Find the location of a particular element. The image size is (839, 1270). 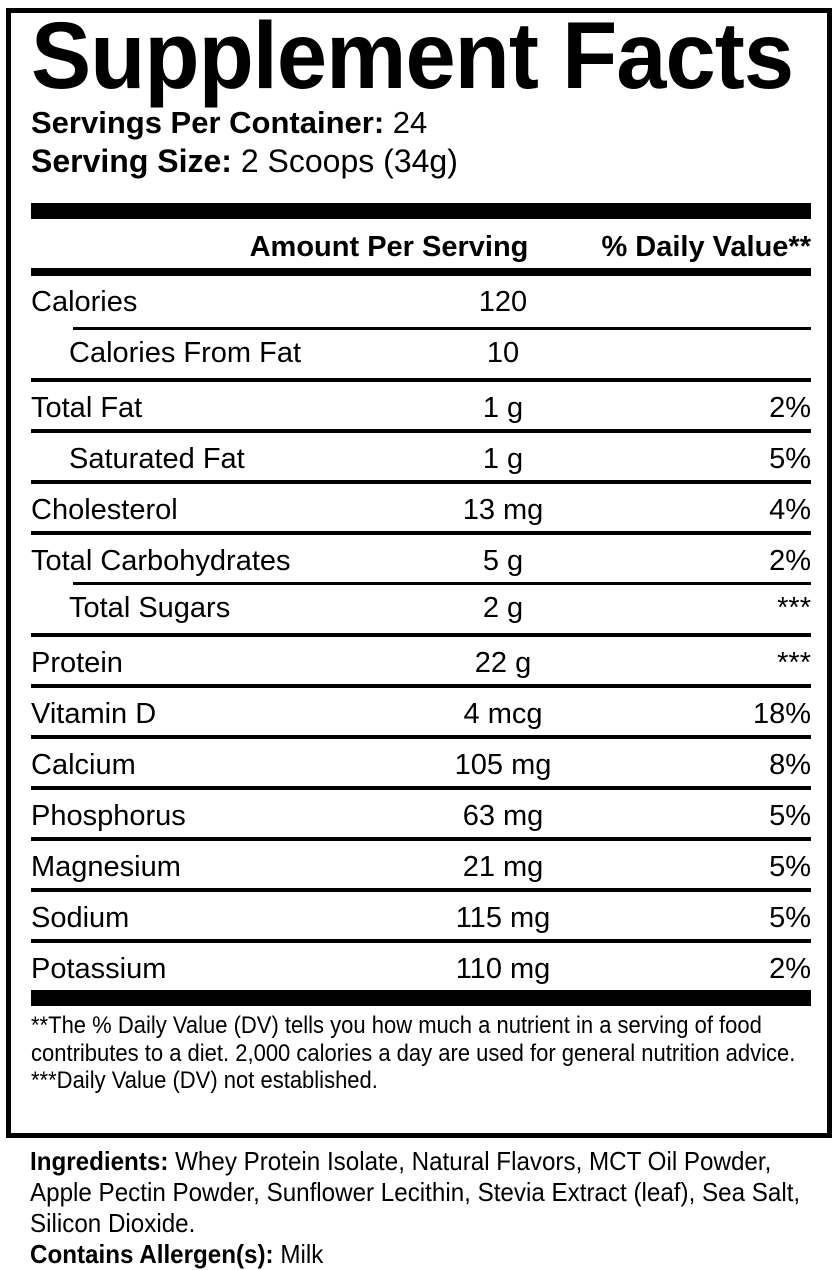

serving-size-label: Serving Size: is located at coordinates (131, 161).